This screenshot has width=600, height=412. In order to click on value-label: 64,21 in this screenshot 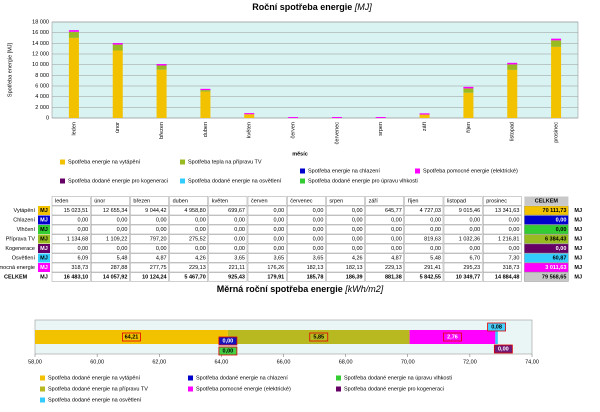, I will do `click(132, 337)`.